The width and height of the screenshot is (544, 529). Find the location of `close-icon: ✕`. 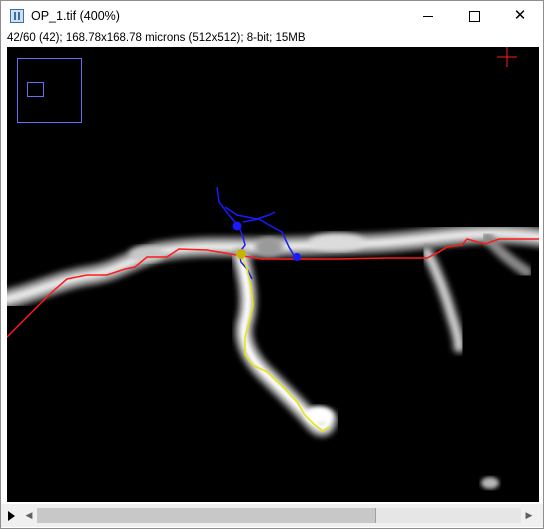

close-icon: ✕ is located at coordinates (520, 15).